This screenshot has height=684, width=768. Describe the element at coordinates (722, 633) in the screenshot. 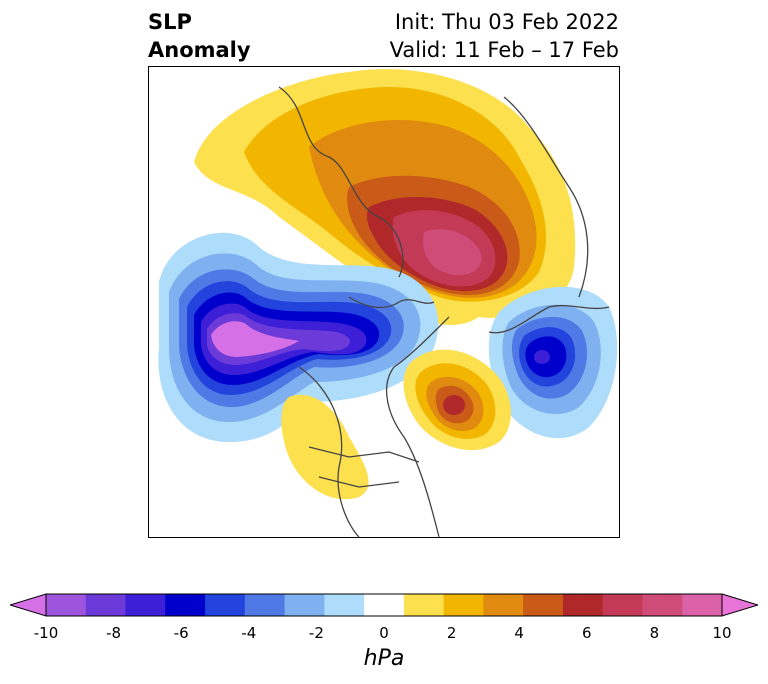

I see `colorbar-tick-label: 10` at that location.